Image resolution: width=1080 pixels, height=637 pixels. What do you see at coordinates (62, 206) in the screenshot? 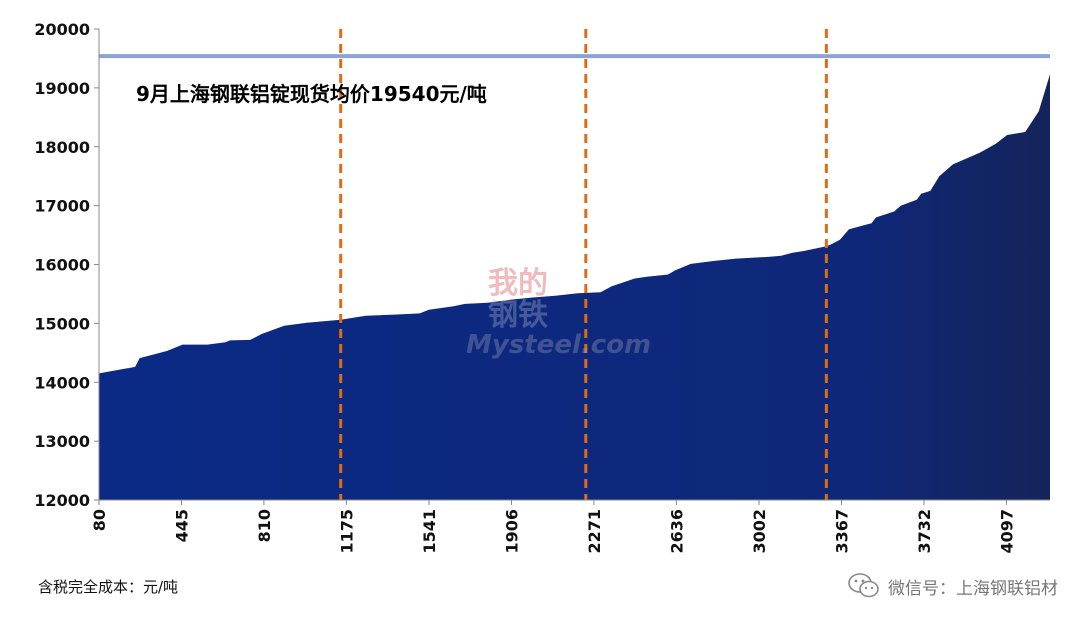
I see `y-tick-label: 17000` at bounding box center [62, 206].